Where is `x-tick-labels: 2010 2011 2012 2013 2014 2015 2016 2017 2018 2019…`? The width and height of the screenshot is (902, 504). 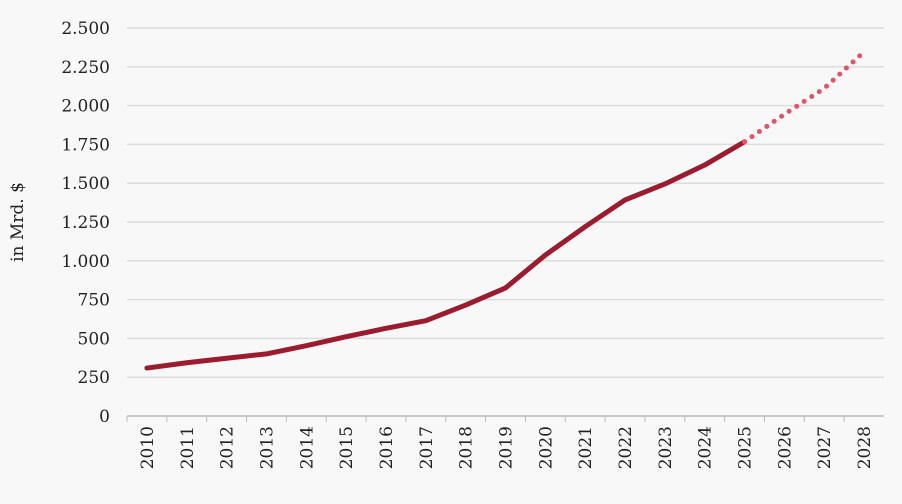
x-tick-labels: 2010 2011 2012 2013 2014 2015 2016 2017 2018 2019… is located at coordinates (501, 442).